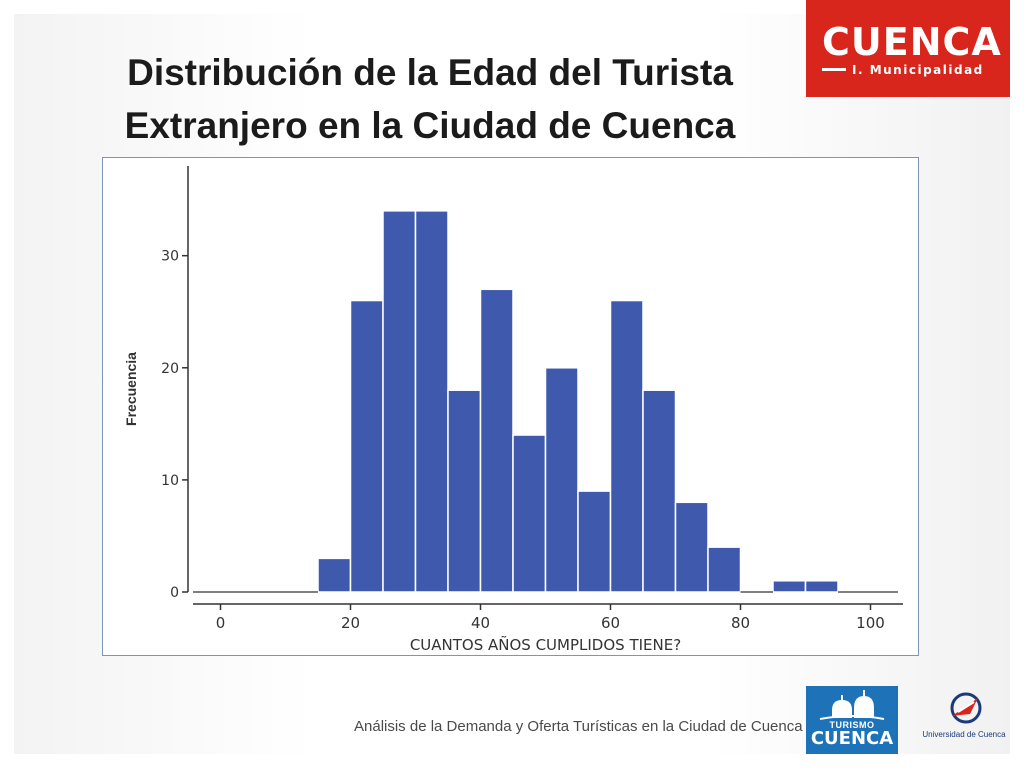 This screenshot has height=768, width=1024. Describe the element at coordinates (170, 257) in the screenshot. I see `y-tick-label: 30` at that location.